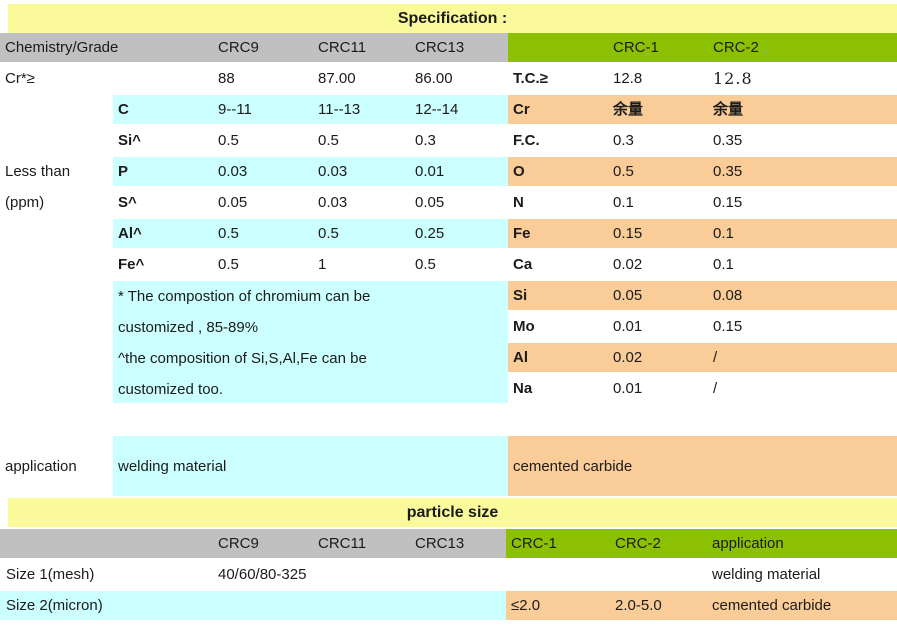 Image resolution: width=897 pixels, height=625 pixels. What do you see at coordinates (131, 264) in the screenshot?
I see `row-label-fe: Fe^` at bounding box center [131, 264].